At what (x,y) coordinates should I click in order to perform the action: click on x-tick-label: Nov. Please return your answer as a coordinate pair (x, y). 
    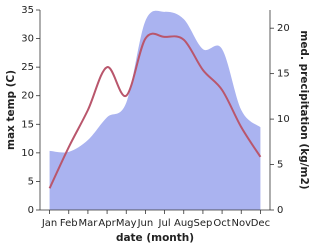
    Looking at the image, I should click on (241, 223).